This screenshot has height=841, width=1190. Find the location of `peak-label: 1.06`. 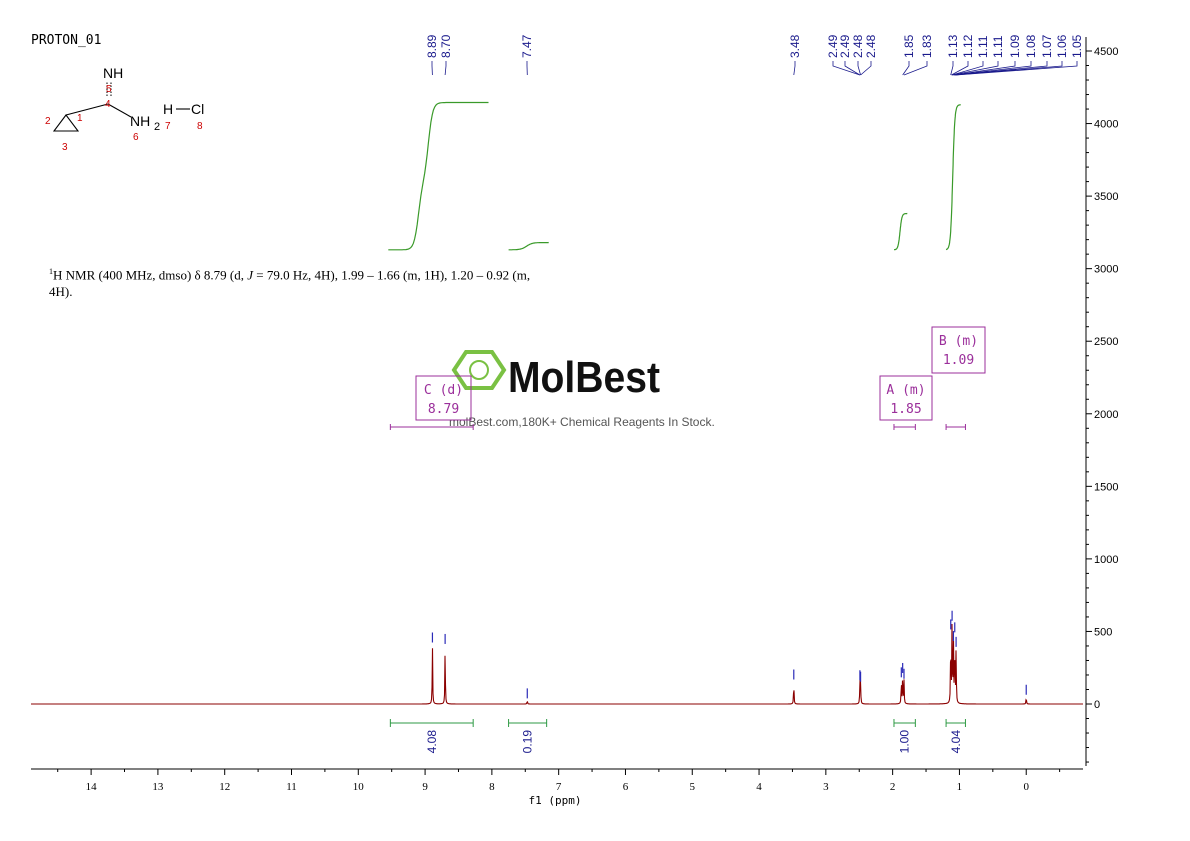

peak-label: 1.06 is located at coordinates (1062, 46).